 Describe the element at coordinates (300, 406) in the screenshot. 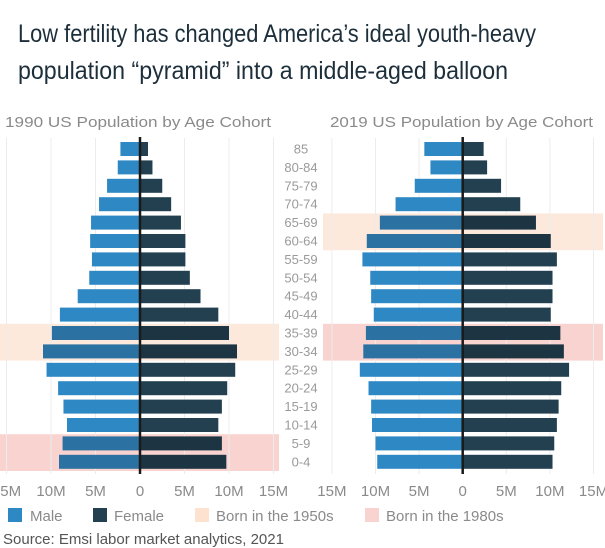

I see `age-label: 15-19` at that location.